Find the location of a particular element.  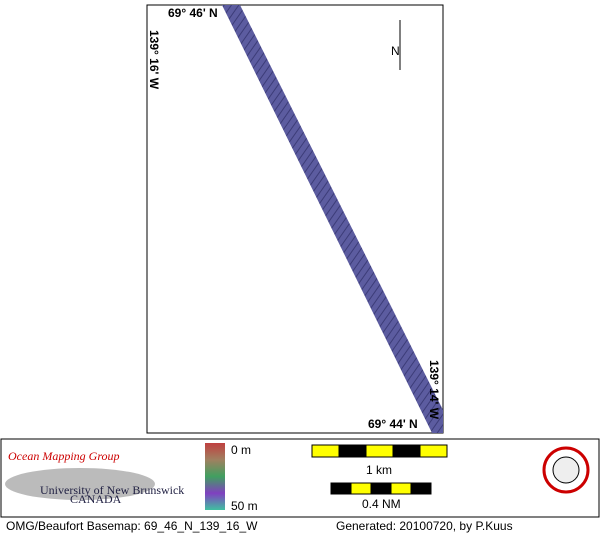

scale-bar-nm is located at coordinates (381, 488).